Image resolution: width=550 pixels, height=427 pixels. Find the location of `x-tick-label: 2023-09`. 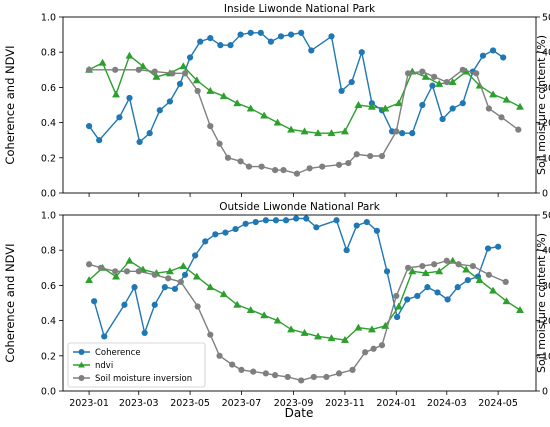

x-tick-label: 2023-09 is located at coordinates (294, 403).